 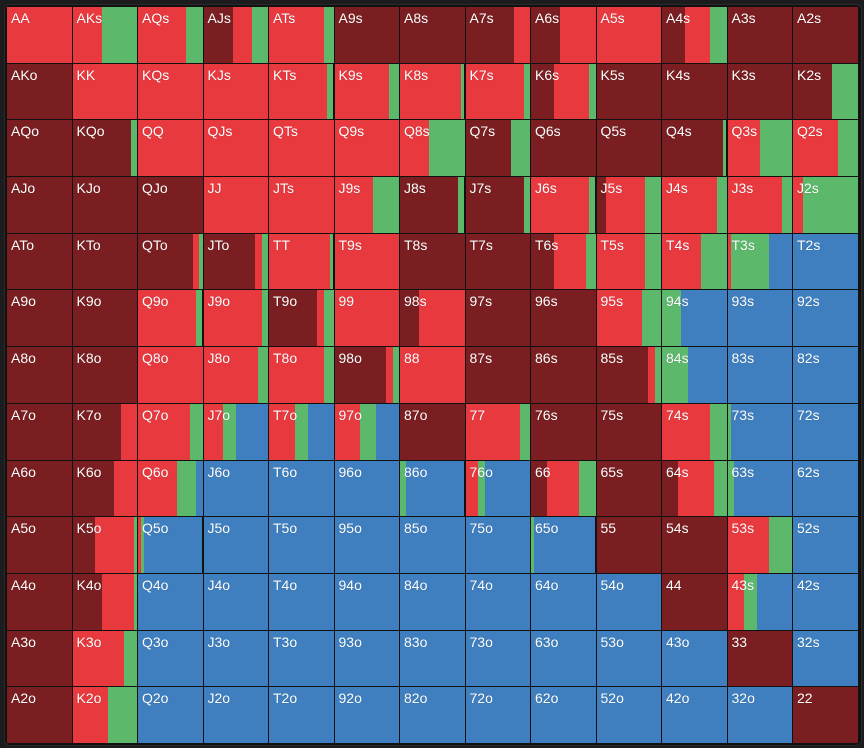 What do you see at coordinates (826, 92) in the screenshot?
I see `hand-cell-k2s: K2s` at bounding box center [826, 92].